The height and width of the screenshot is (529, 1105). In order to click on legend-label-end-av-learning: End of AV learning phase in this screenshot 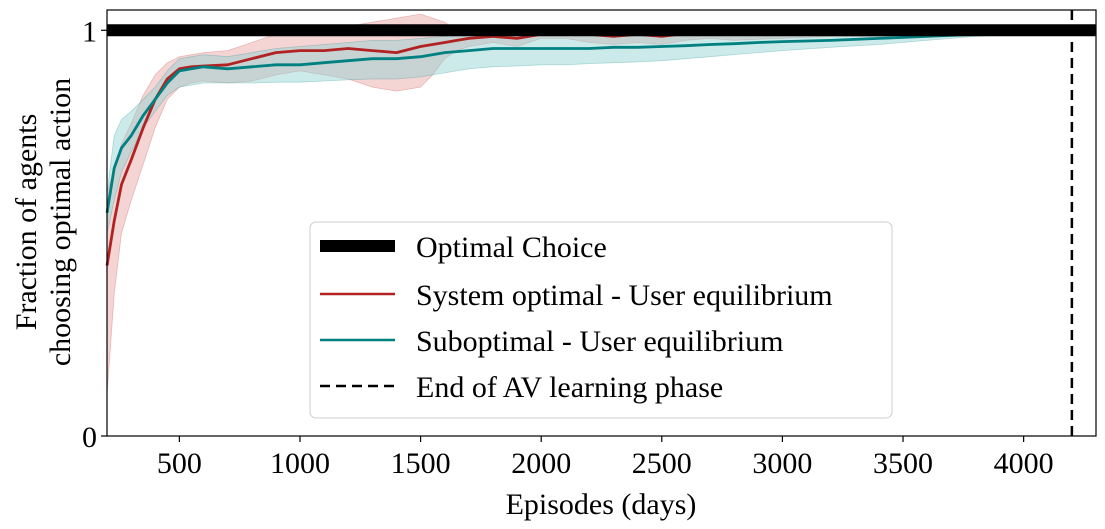, I will do `click(569, 387)`.